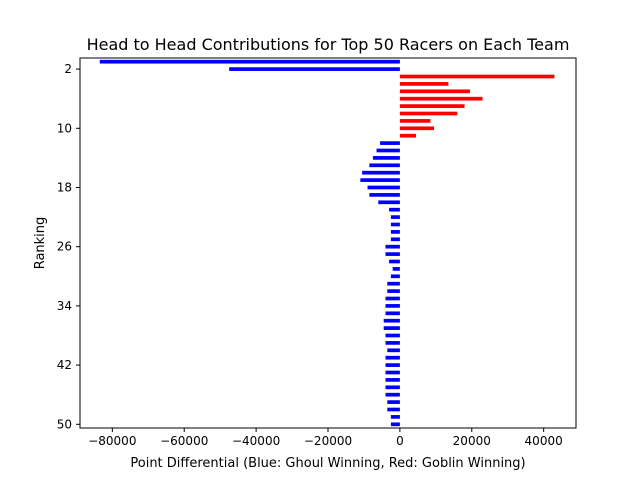 The height and width of the screenshot is (484, 640). Describe the element at coordinates (40, 243) in the screenshot. I see `y-axis-label: Ranking` at that location.